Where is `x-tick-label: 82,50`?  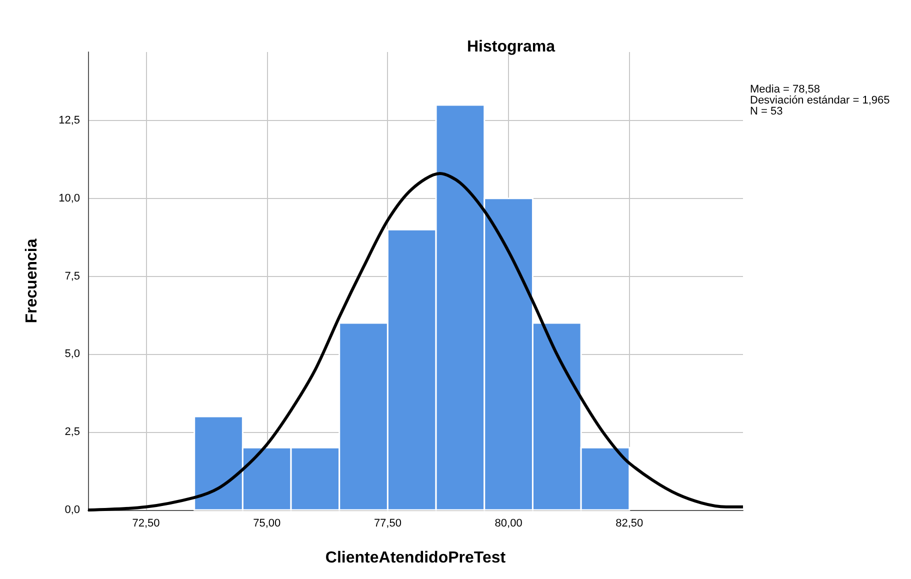 x-tick-label: 82,50 is located at coordinates (630, 524).